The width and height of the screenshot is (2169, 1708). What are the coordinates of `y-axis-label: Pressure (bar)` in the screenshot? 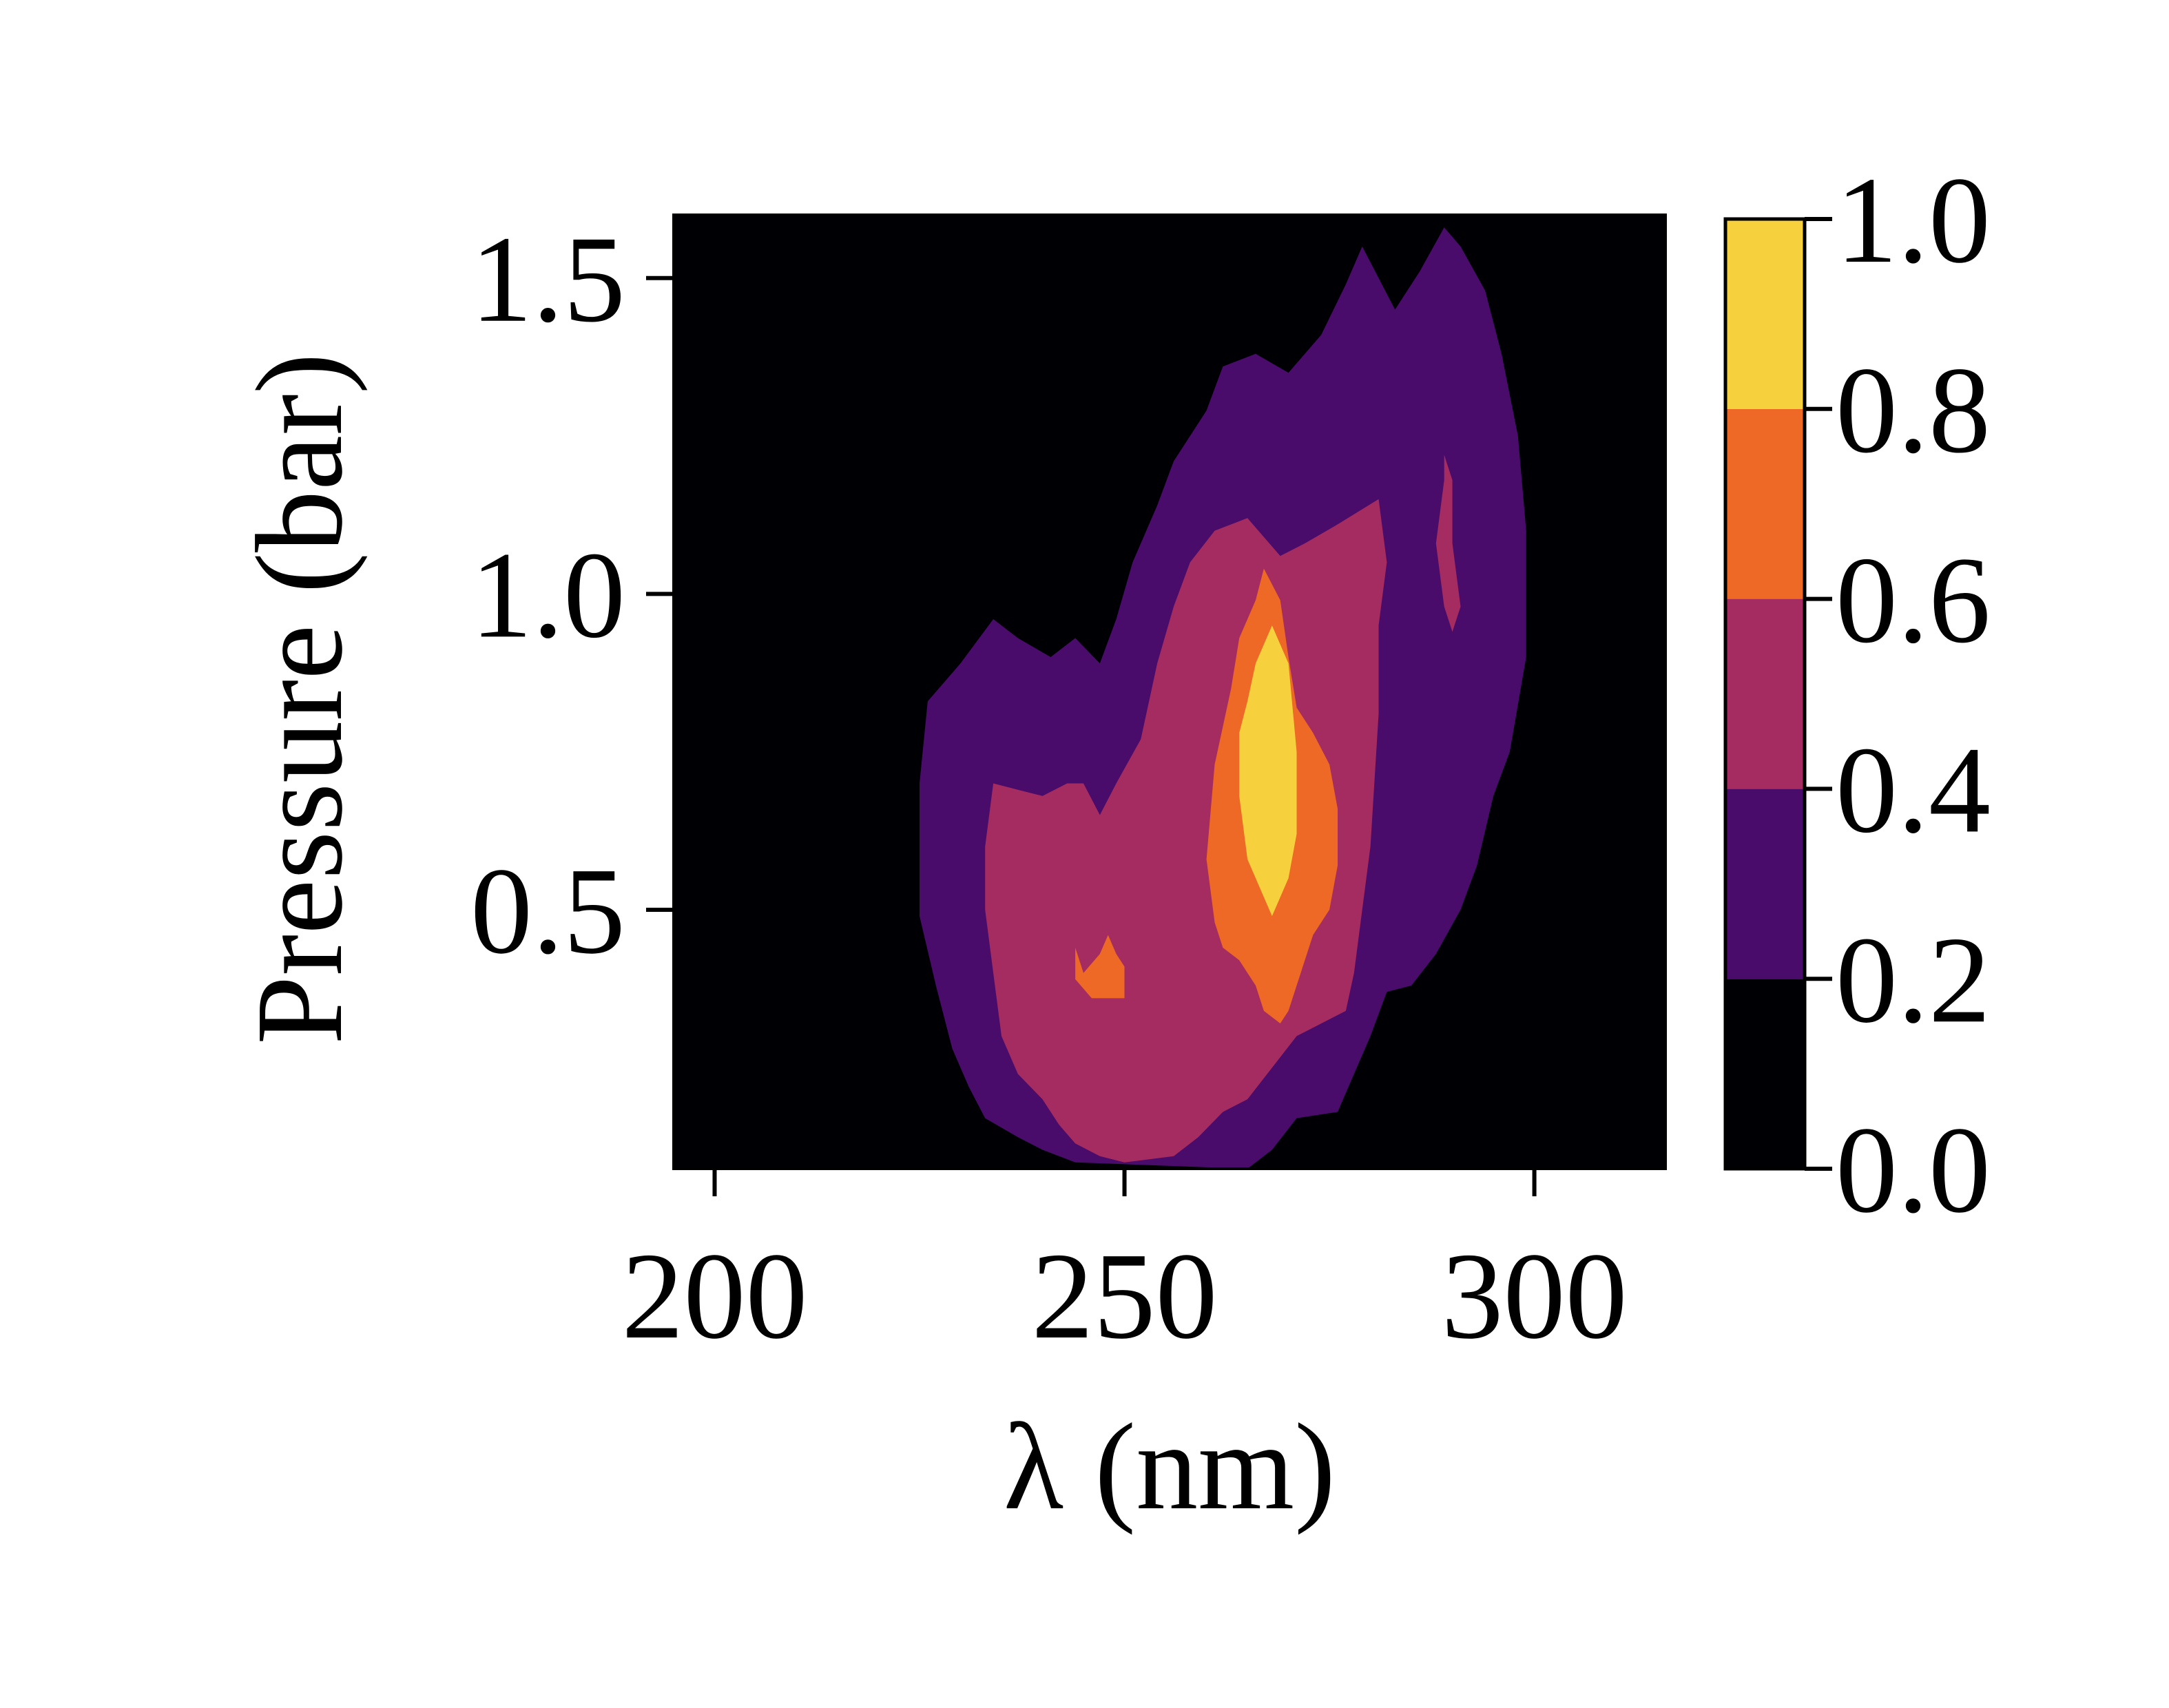 It's located at (299, 699).